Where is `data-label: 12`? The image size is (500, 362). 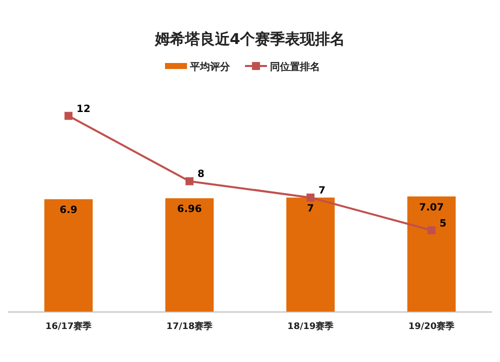
data-label: 12 is located at coordinates (83, 109).